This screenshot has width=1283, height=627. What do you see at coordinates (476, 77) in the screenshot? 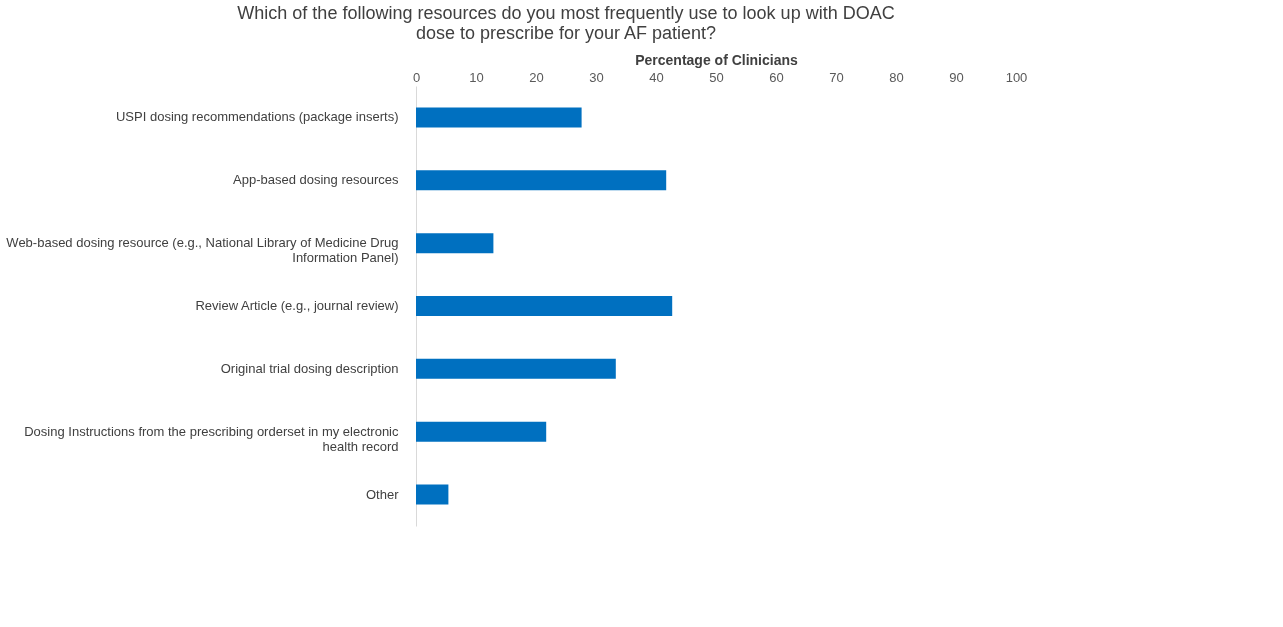
I see `x-tick-label: 10` at bounding box center [476, 77].